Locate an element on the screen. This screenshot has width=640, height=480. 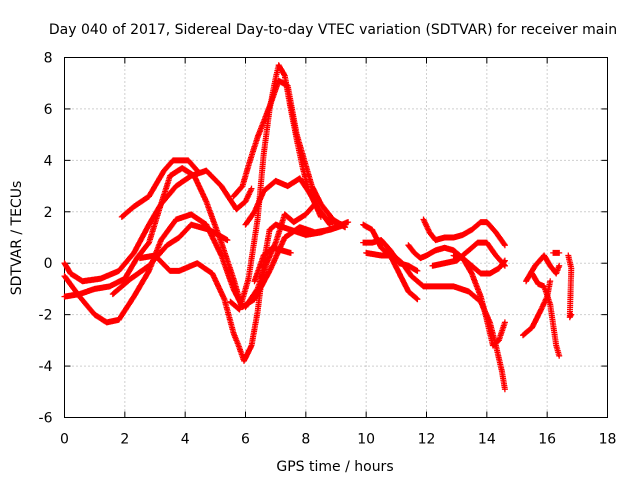
x-tick-label: 8 is located at coordinates (305, 440).